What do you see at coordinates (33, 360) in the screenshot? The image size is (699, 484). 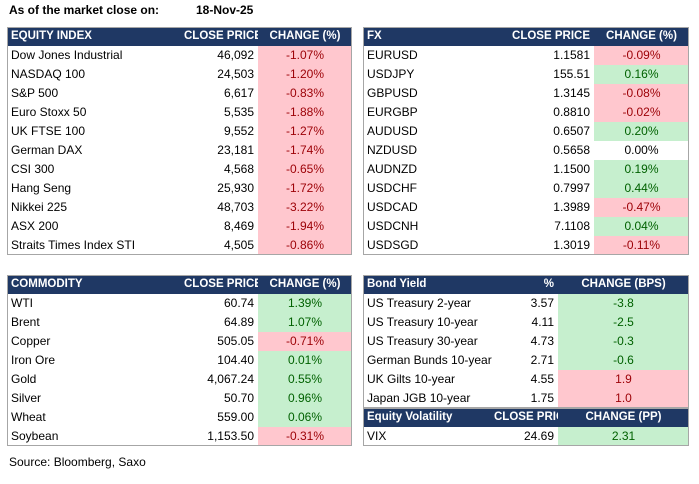 I see `row-label: Iron Ore` at bounding box center [33, 360].